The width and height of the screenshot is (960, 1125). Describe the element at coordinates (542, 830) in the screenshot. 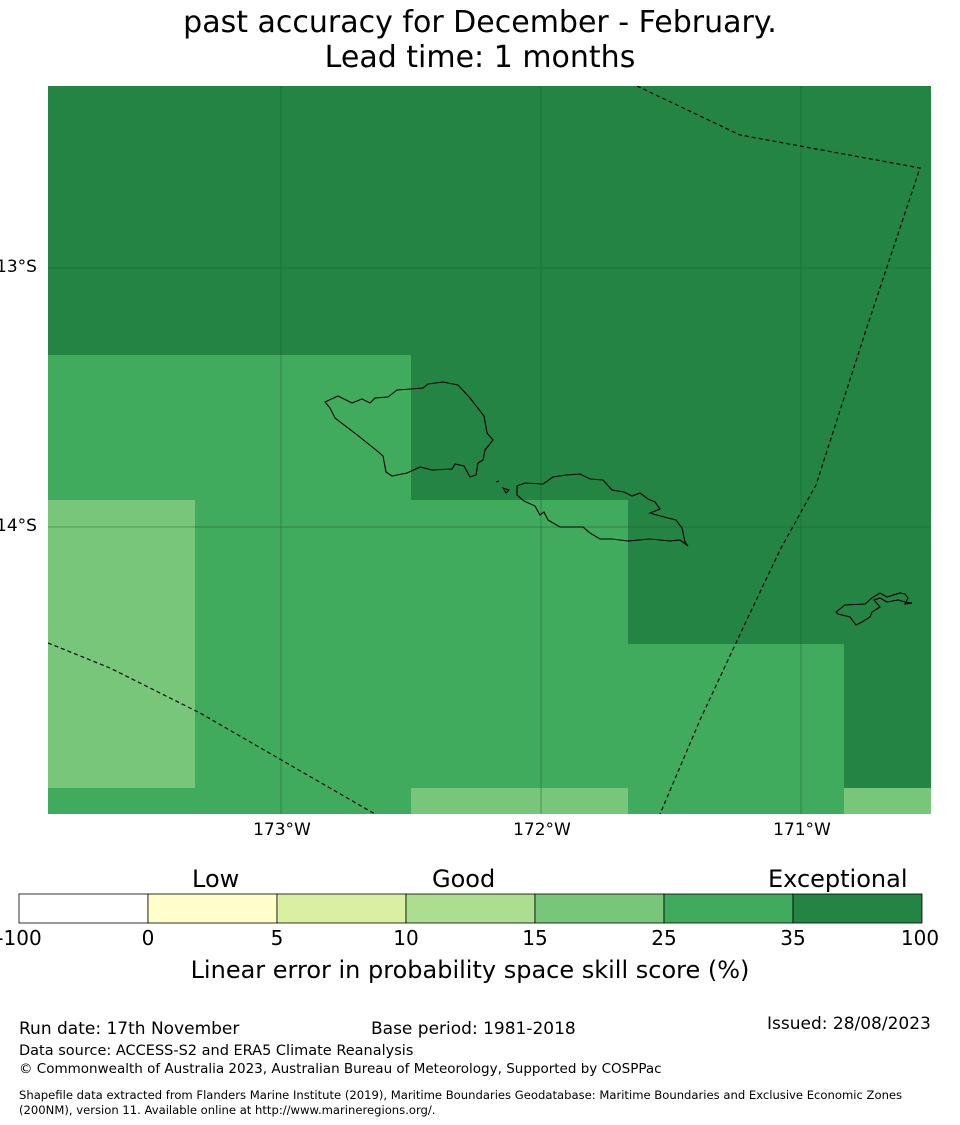

I see `lon-label-172w: 172°W` at that location.